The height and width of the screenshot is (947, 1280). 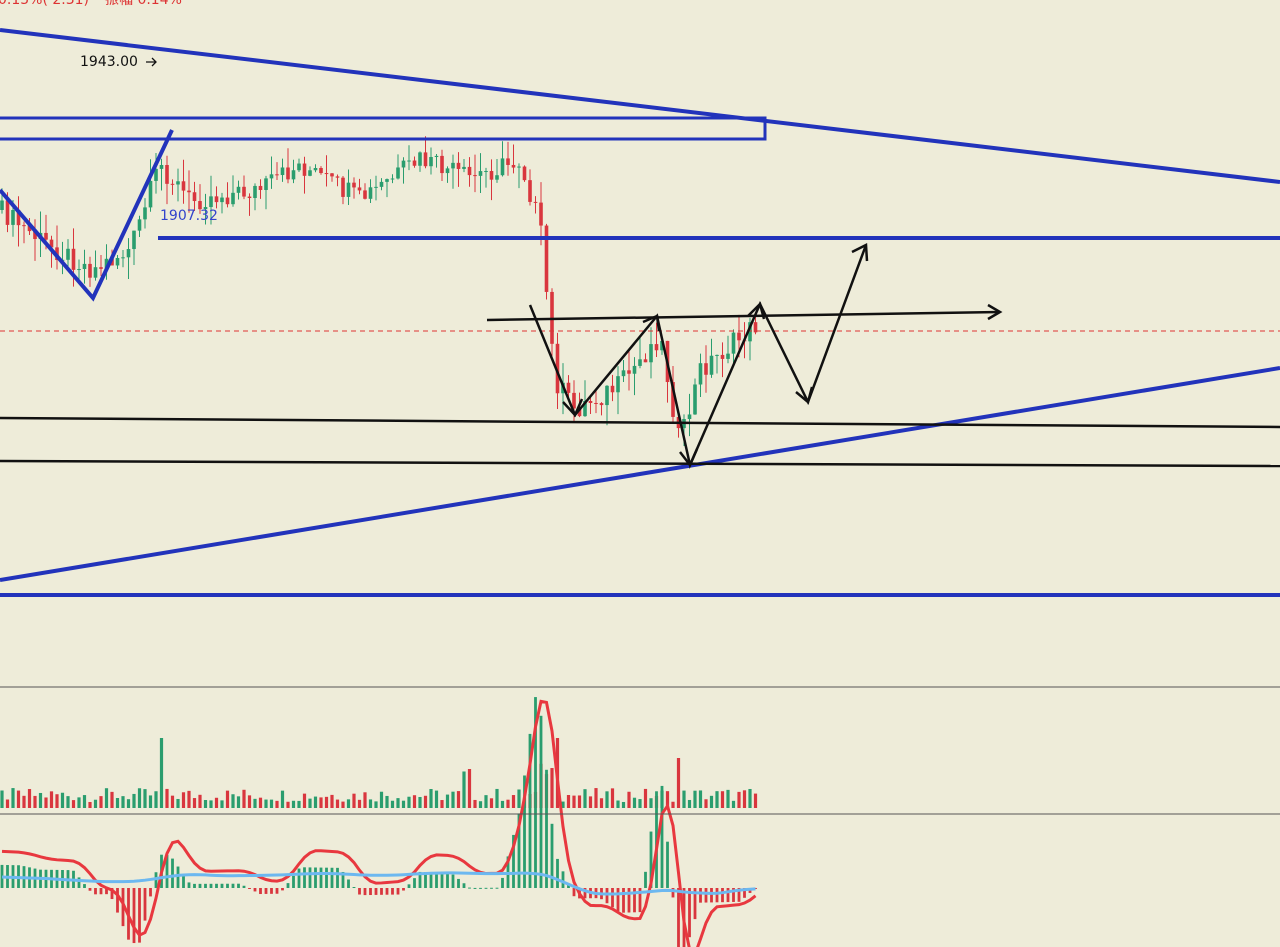 What do you see at coordinates (189, 216) in the screenshot?
I see `level-label: 1907.32` at bounding box center [189, 216].